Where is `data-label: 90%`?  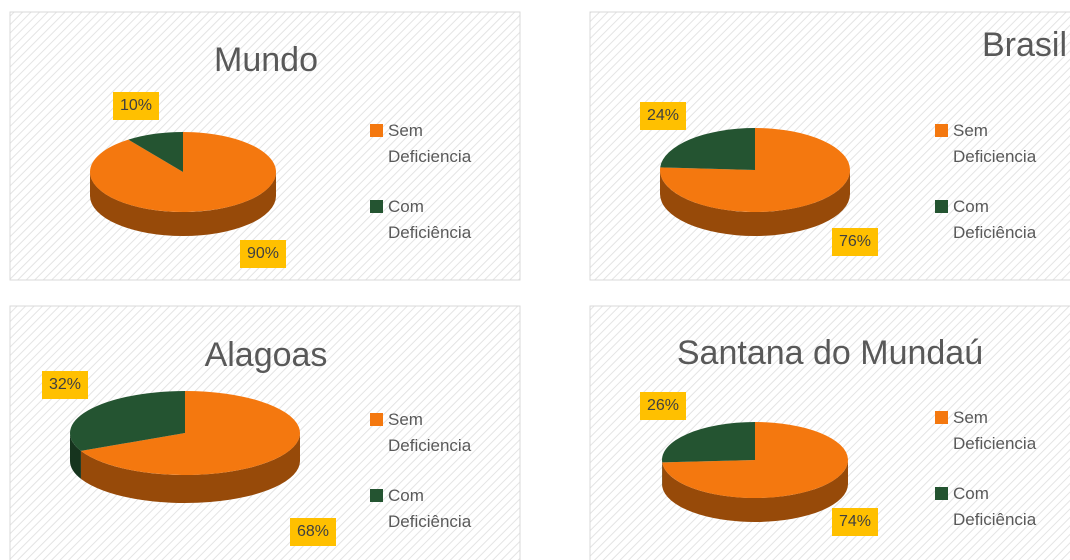 data-label: 90% is located at coordinates (263, 254).